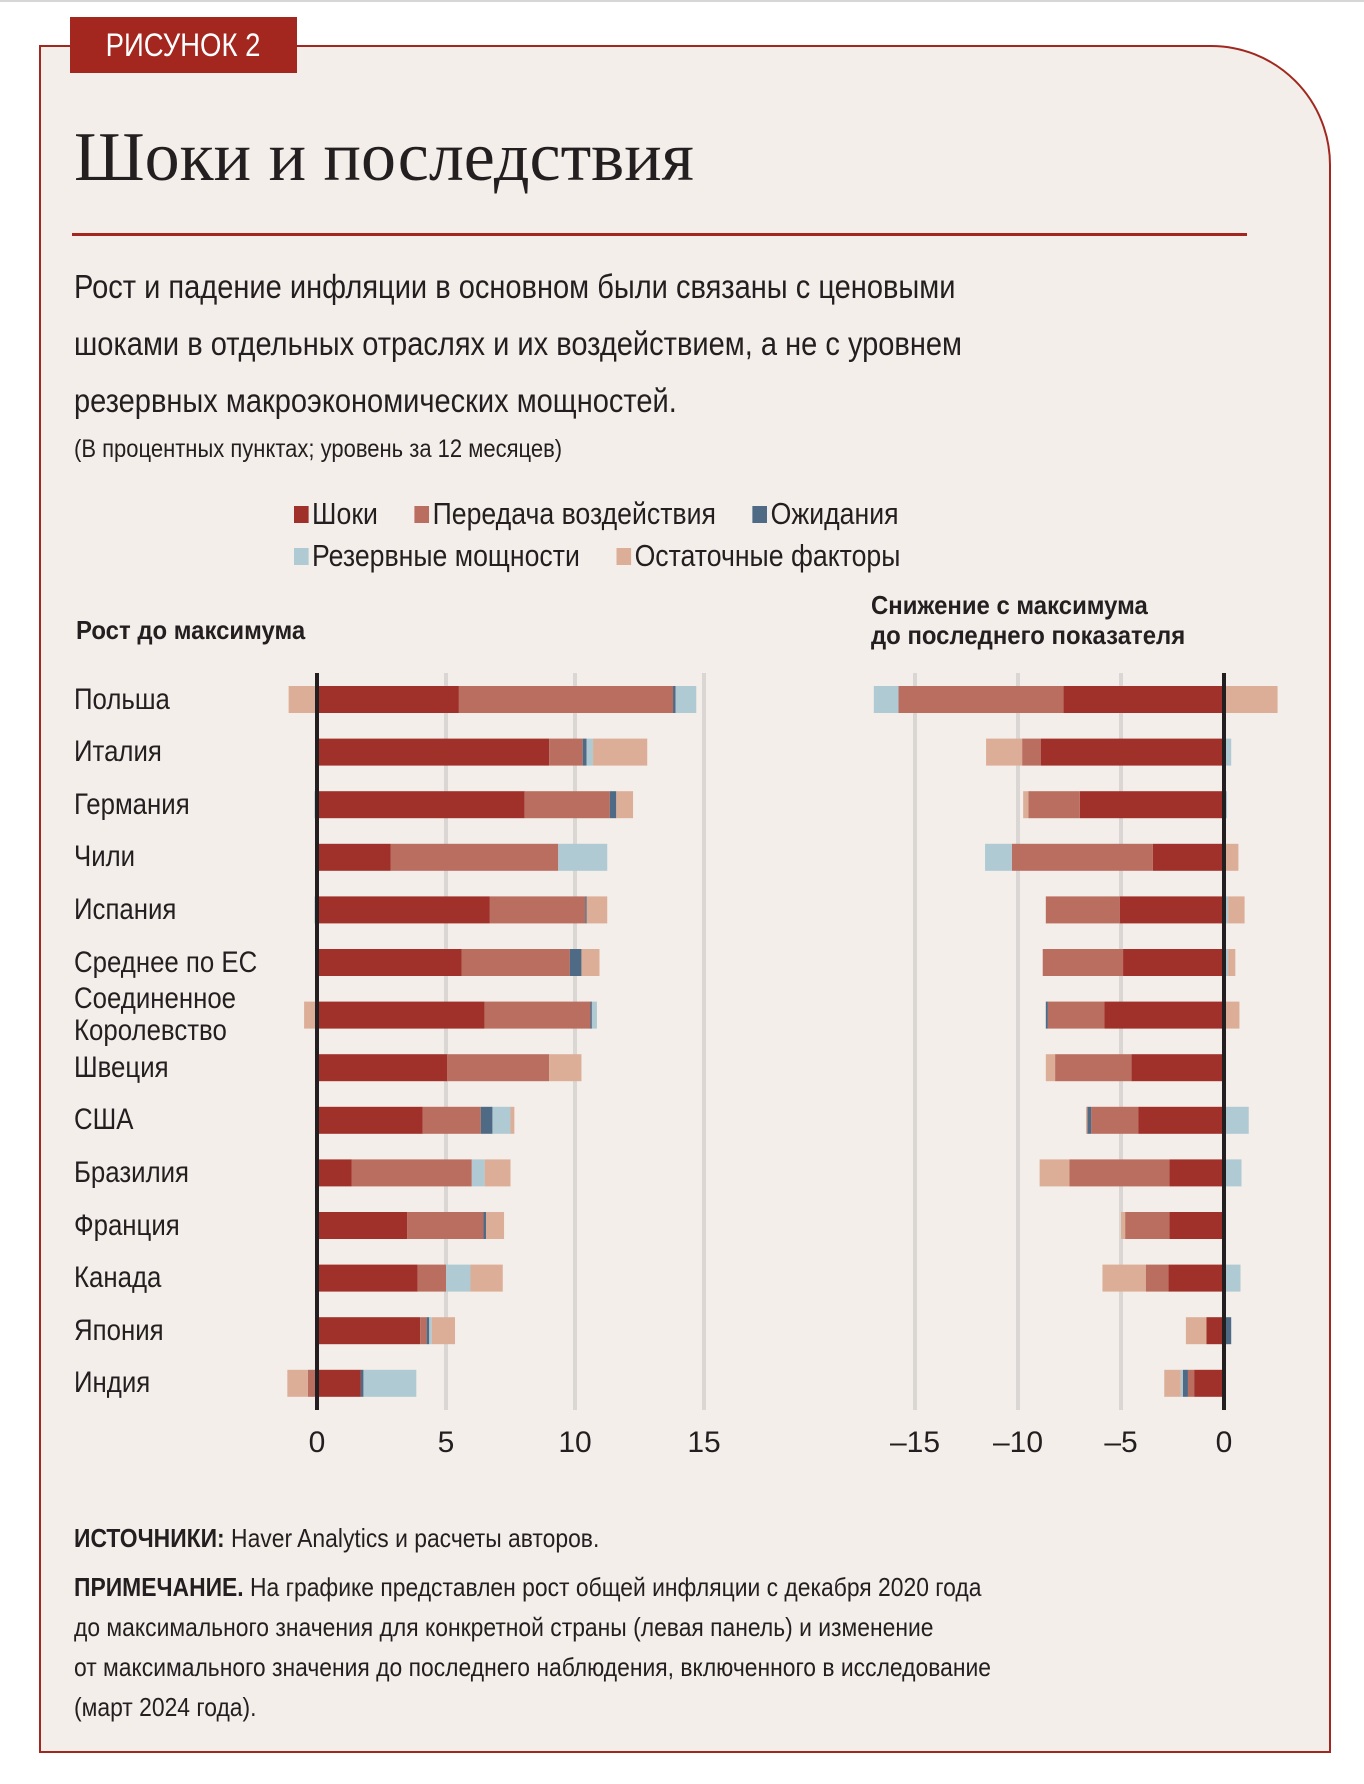 This screenshot has width=1364, height=1784. Describe the element at coordinates (682, 1) in the screenshot. I see `top-divider` at that location.